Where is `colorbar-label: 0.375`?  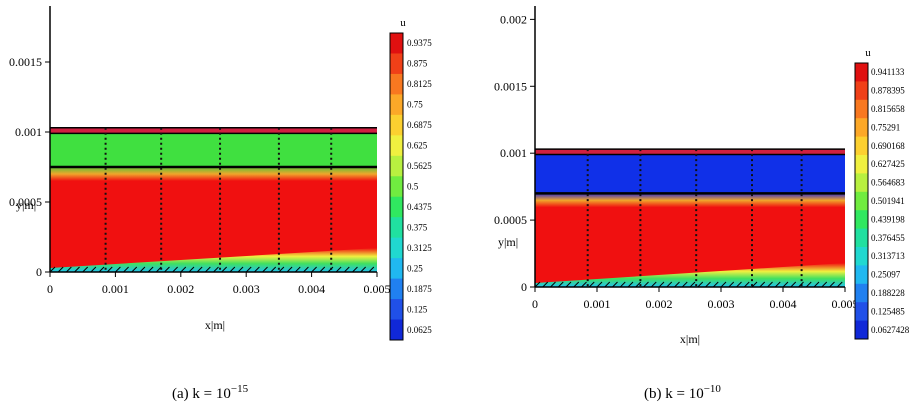 colorbar-label: 0.375 is located at coordinates (417, 227).